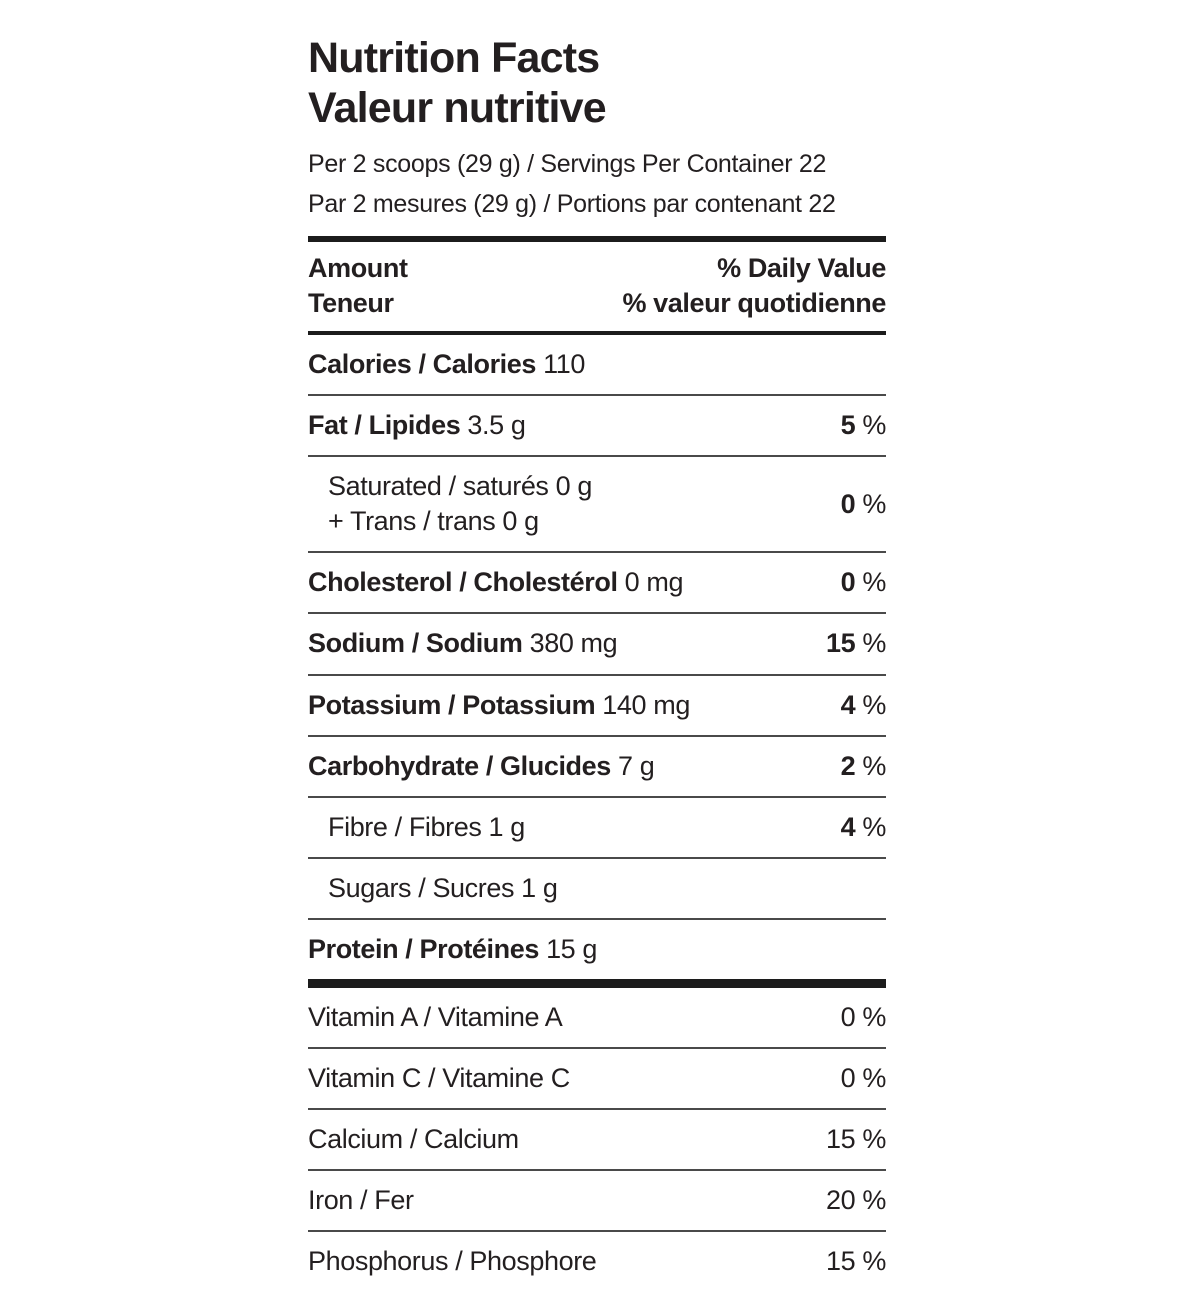  Describe the element at coordinates (597, 888) in the screenshot. I see `nutrient-row: Sugars / Sucres 1 g` at that location.